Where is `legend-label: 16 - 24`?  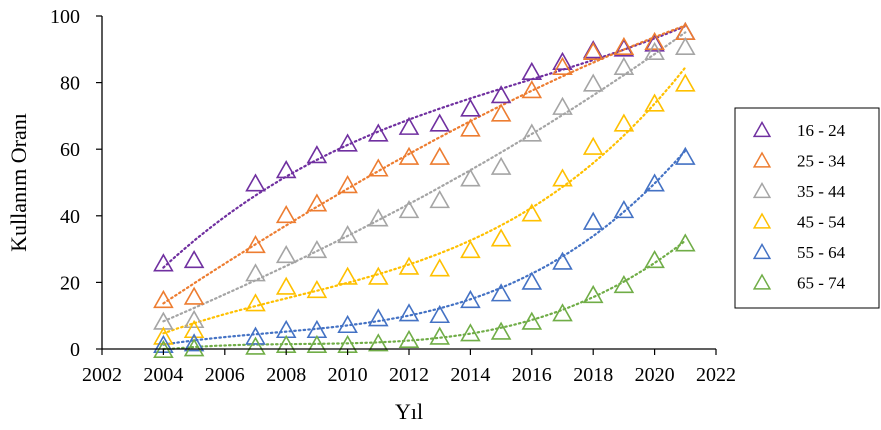 legend-label: 16 - 24 is located at coordinates (821, 130).